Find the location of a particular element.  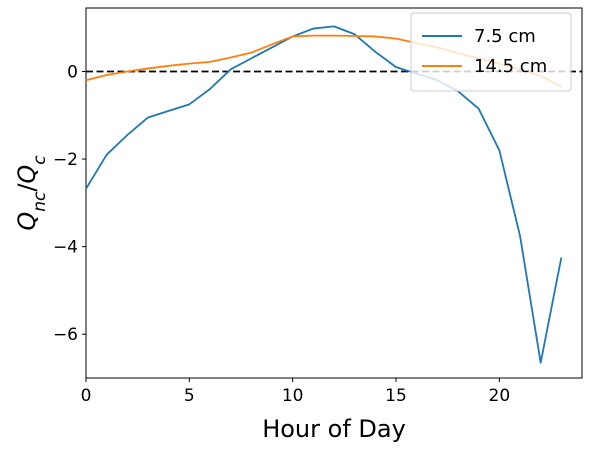

y-tick-label: −6 is located at coordinates (65, 335).